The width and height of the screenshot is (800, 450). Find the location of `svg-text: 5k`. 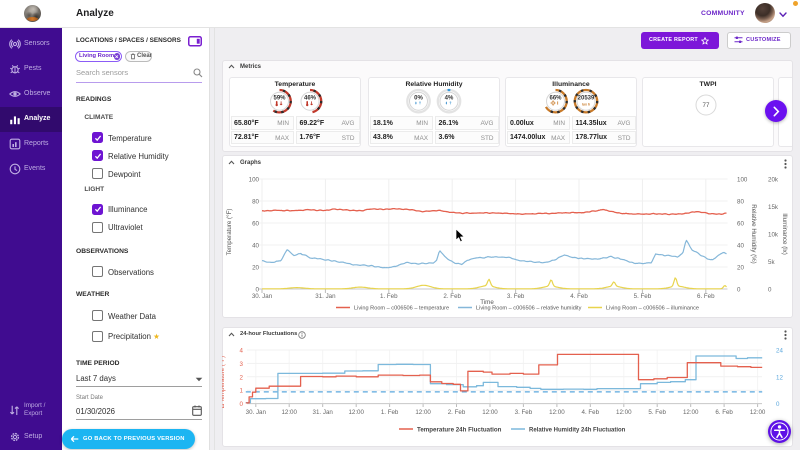

svg-text: 5k is located at coordinates (771, 262).